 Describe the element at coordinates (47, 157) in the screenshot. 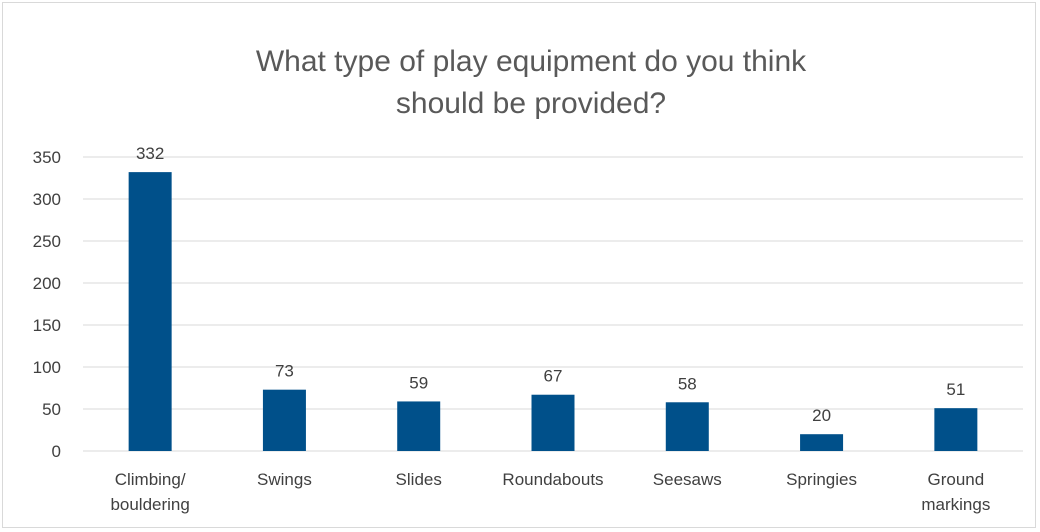

I see `y-tick-label: 350` at that location.